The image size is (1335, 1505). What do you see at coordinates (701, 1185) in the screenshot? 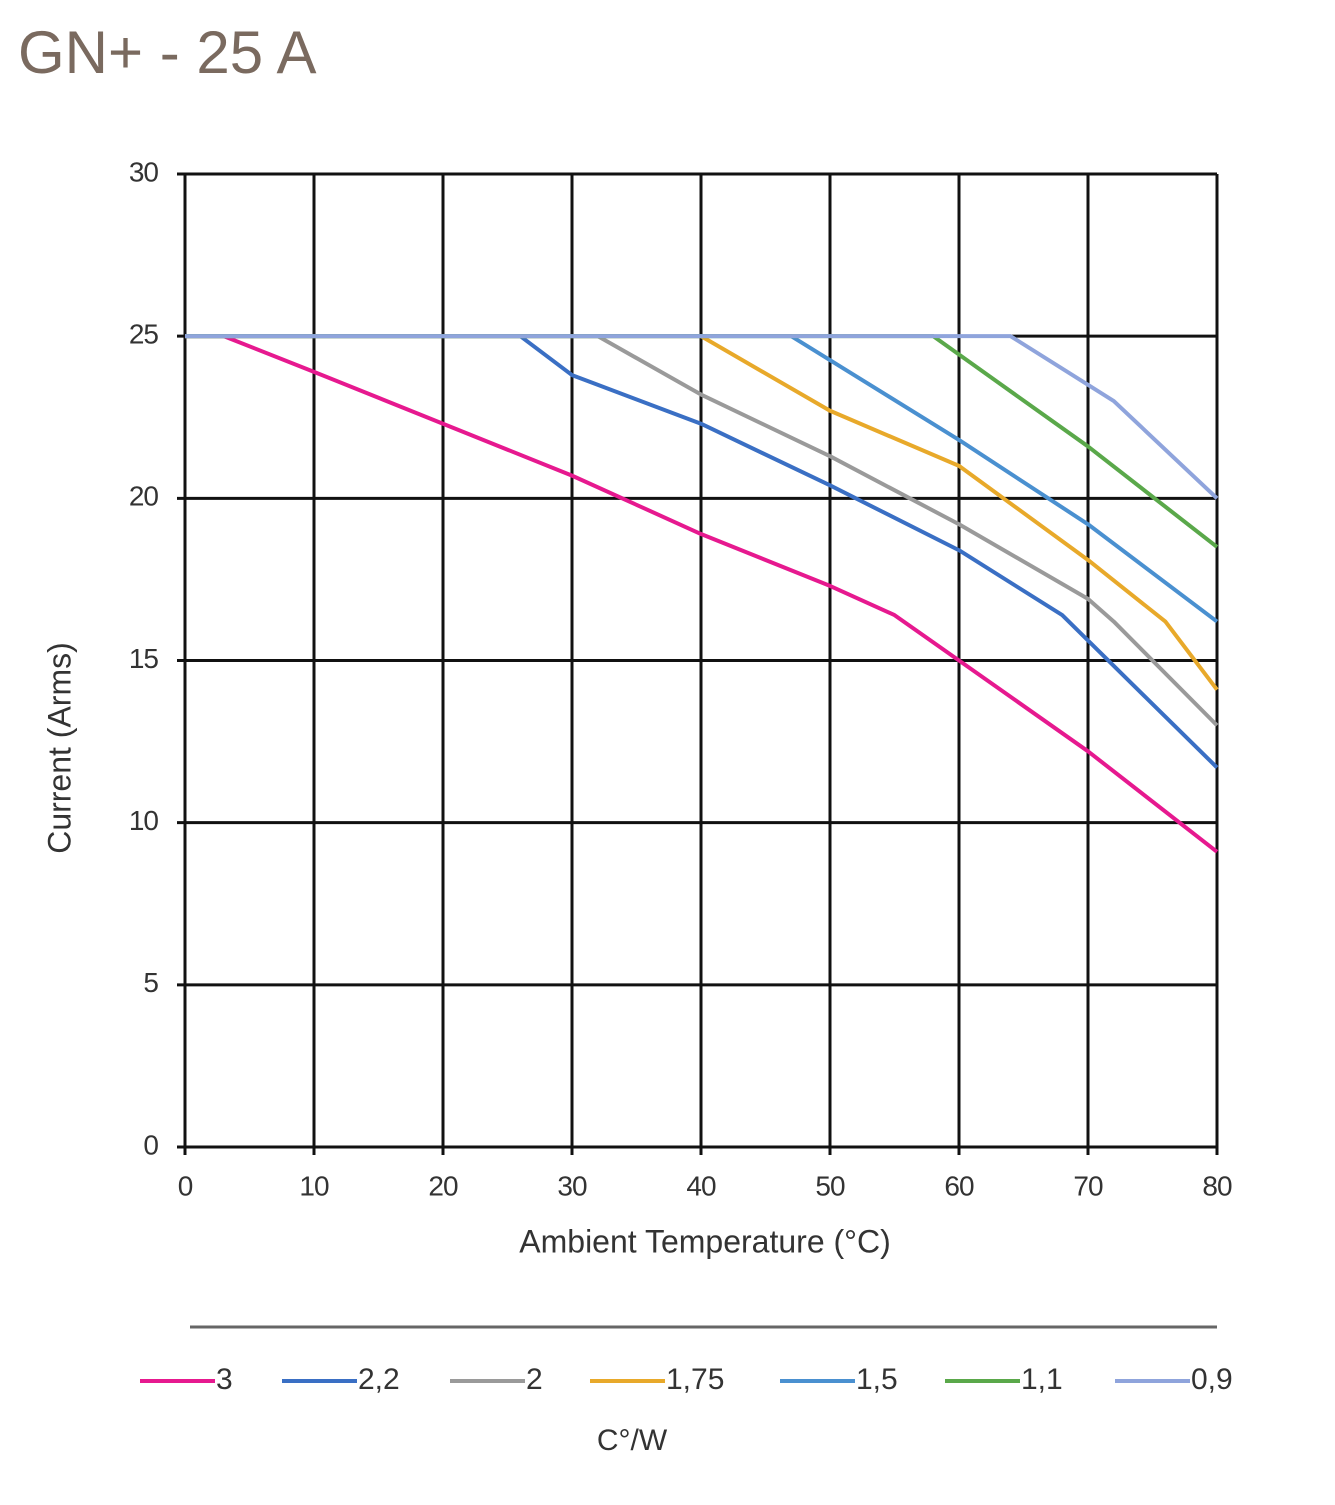
I see `x-tick-label: 40` at bounding box center [701, 1185].